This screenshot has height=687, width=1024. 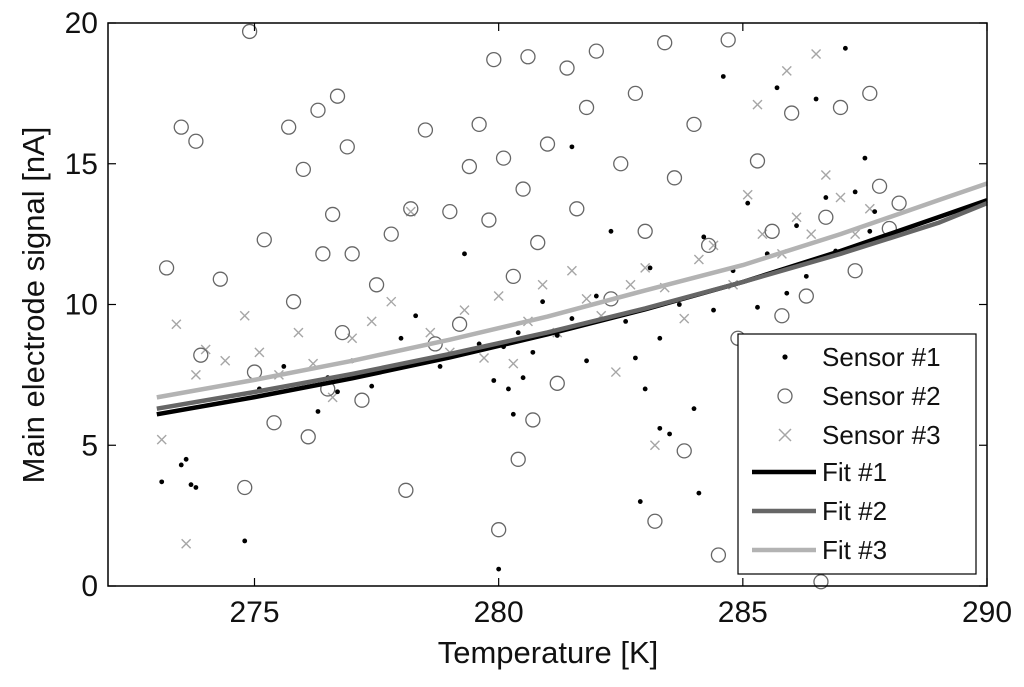 I want to click on legend-label-sensor-3: Sensor #3, so click(x=881, y=435).